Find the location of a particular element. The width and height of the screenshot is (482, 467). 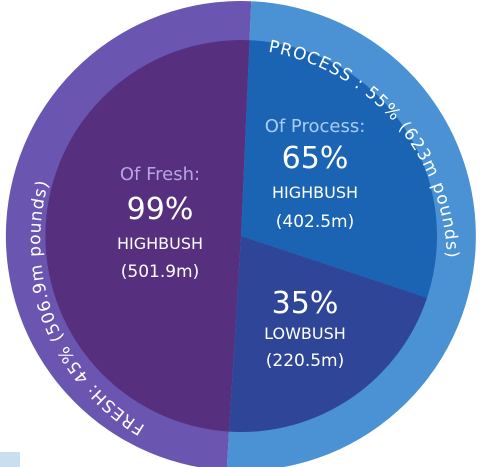

fresh-highbush-percent: 99% is located at coordinates (160, 209).